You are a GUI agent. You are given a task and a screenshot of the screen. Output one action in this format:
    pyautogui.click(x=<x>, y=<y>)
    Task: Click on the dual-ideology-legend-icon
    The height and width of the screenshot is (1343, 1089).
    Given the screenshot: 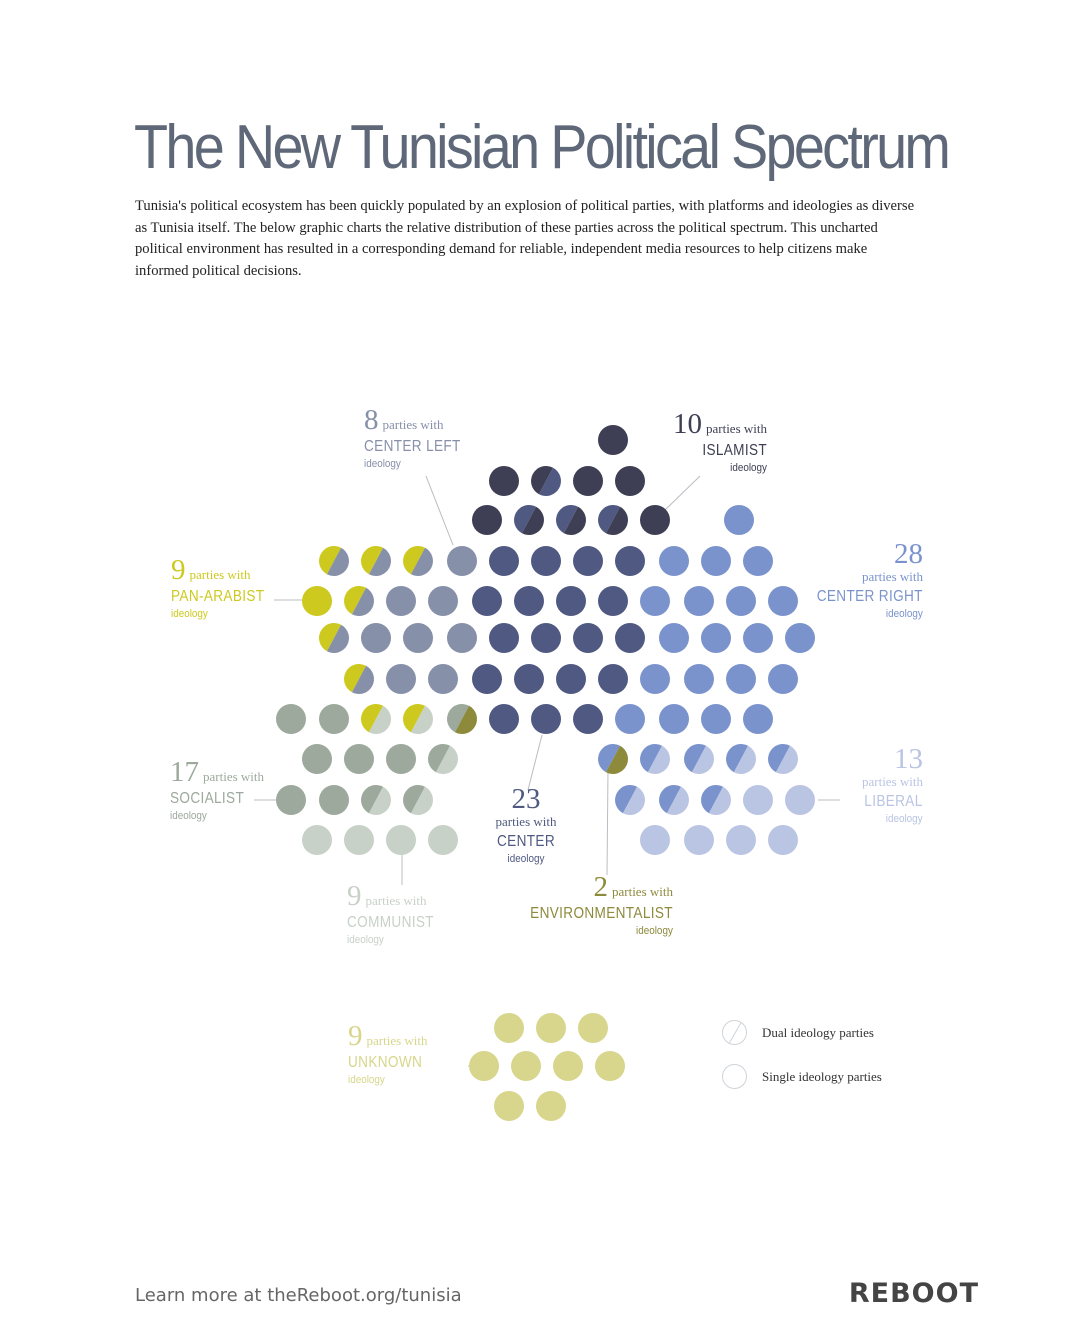 What is the action you would take?
    pyautogui.click(x=734, y=1032)
    